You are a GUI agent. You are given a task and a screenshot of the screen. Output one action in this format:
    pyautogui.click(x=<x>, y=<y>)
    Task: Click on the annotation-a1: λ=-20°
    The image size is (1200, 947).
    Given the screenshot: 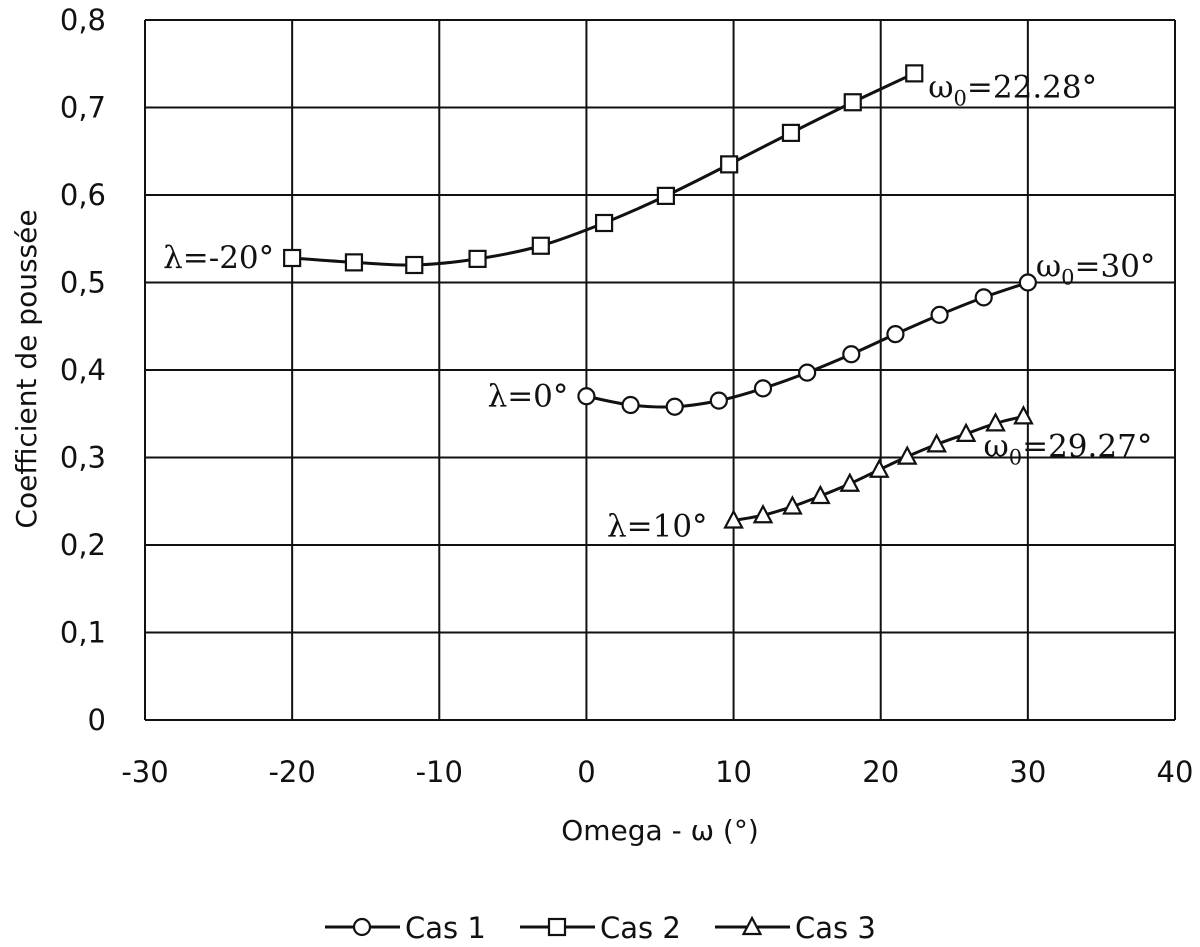 What is the action you would take?
    pyautogui.click(x=218, y=258)
    